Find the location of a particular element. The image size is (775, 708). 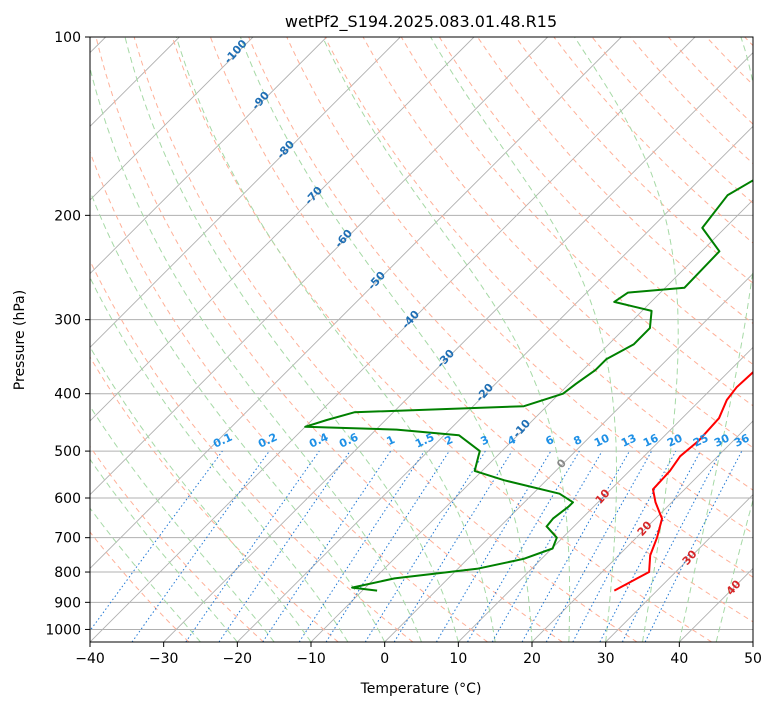

y-tick-label: 400 is located at coordinates (67, 395).